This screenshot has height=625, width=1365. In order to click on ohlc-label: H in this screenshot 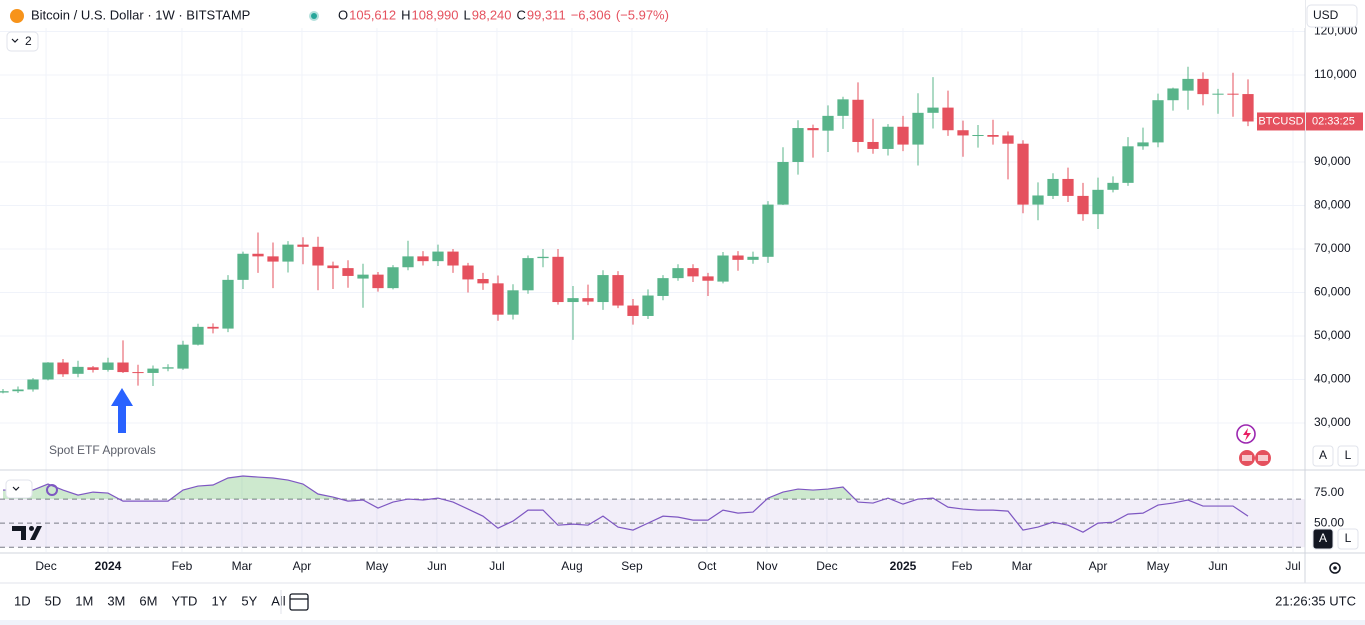, I will do `click(405, 14)`.